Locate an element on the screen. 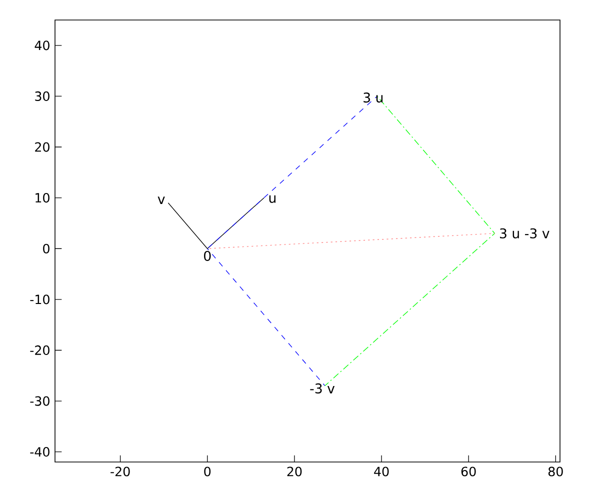 The image size is (600, 500). x-tick-label: -20 is located at coordinates (120, 471).